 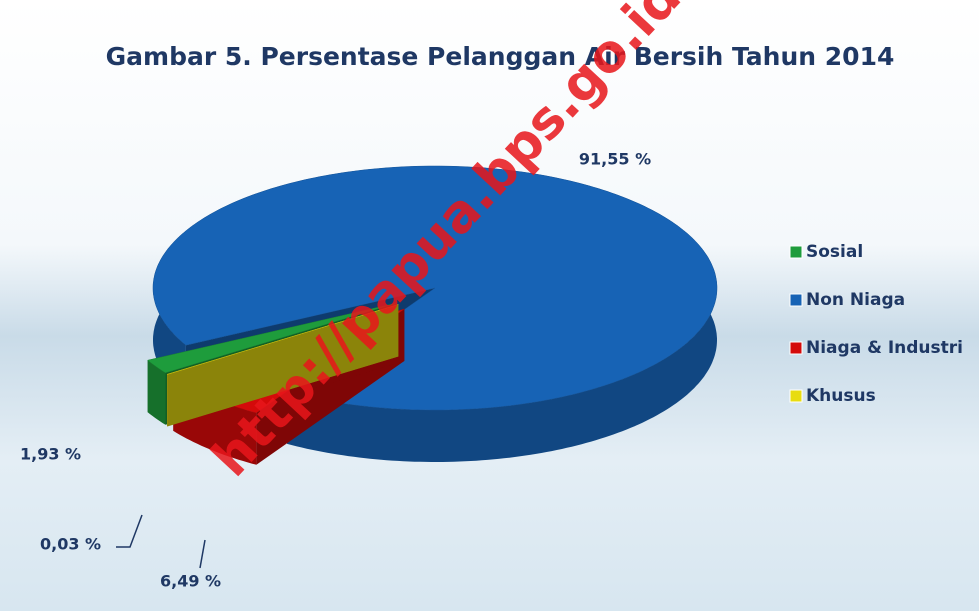 What do you see at coordinates (834, 252) in the screenshot?
I see `legend-label: Sosial` at bounding box center [834, 252].